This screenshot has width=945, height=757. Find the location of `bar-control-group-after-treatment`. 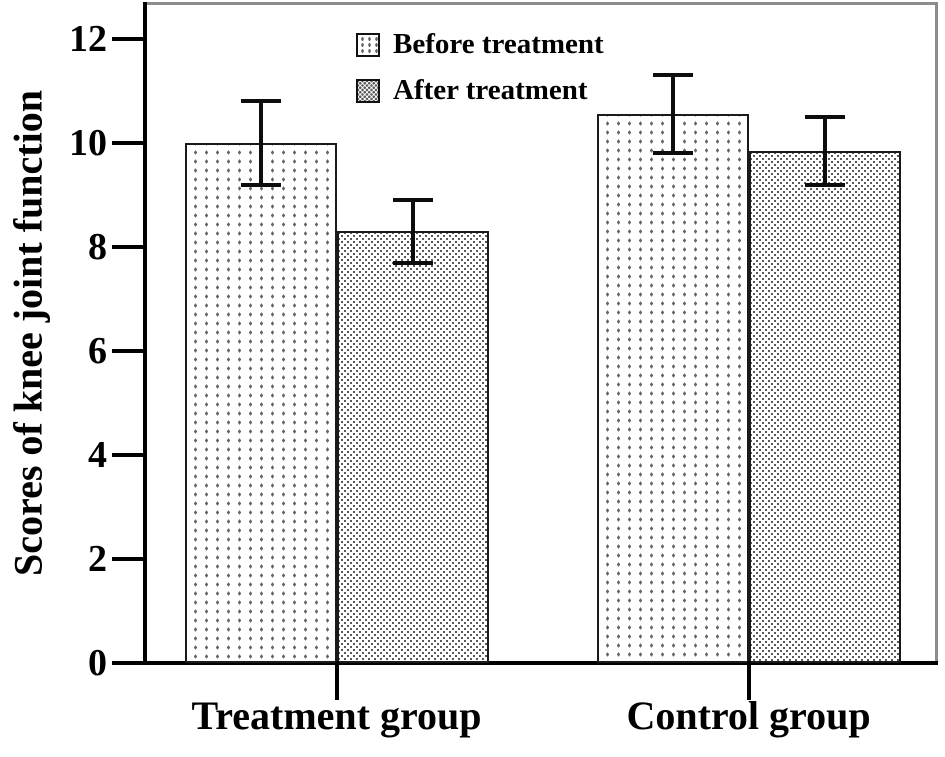

bar-control-group-after-treatment is located at coordinates (824, 406).